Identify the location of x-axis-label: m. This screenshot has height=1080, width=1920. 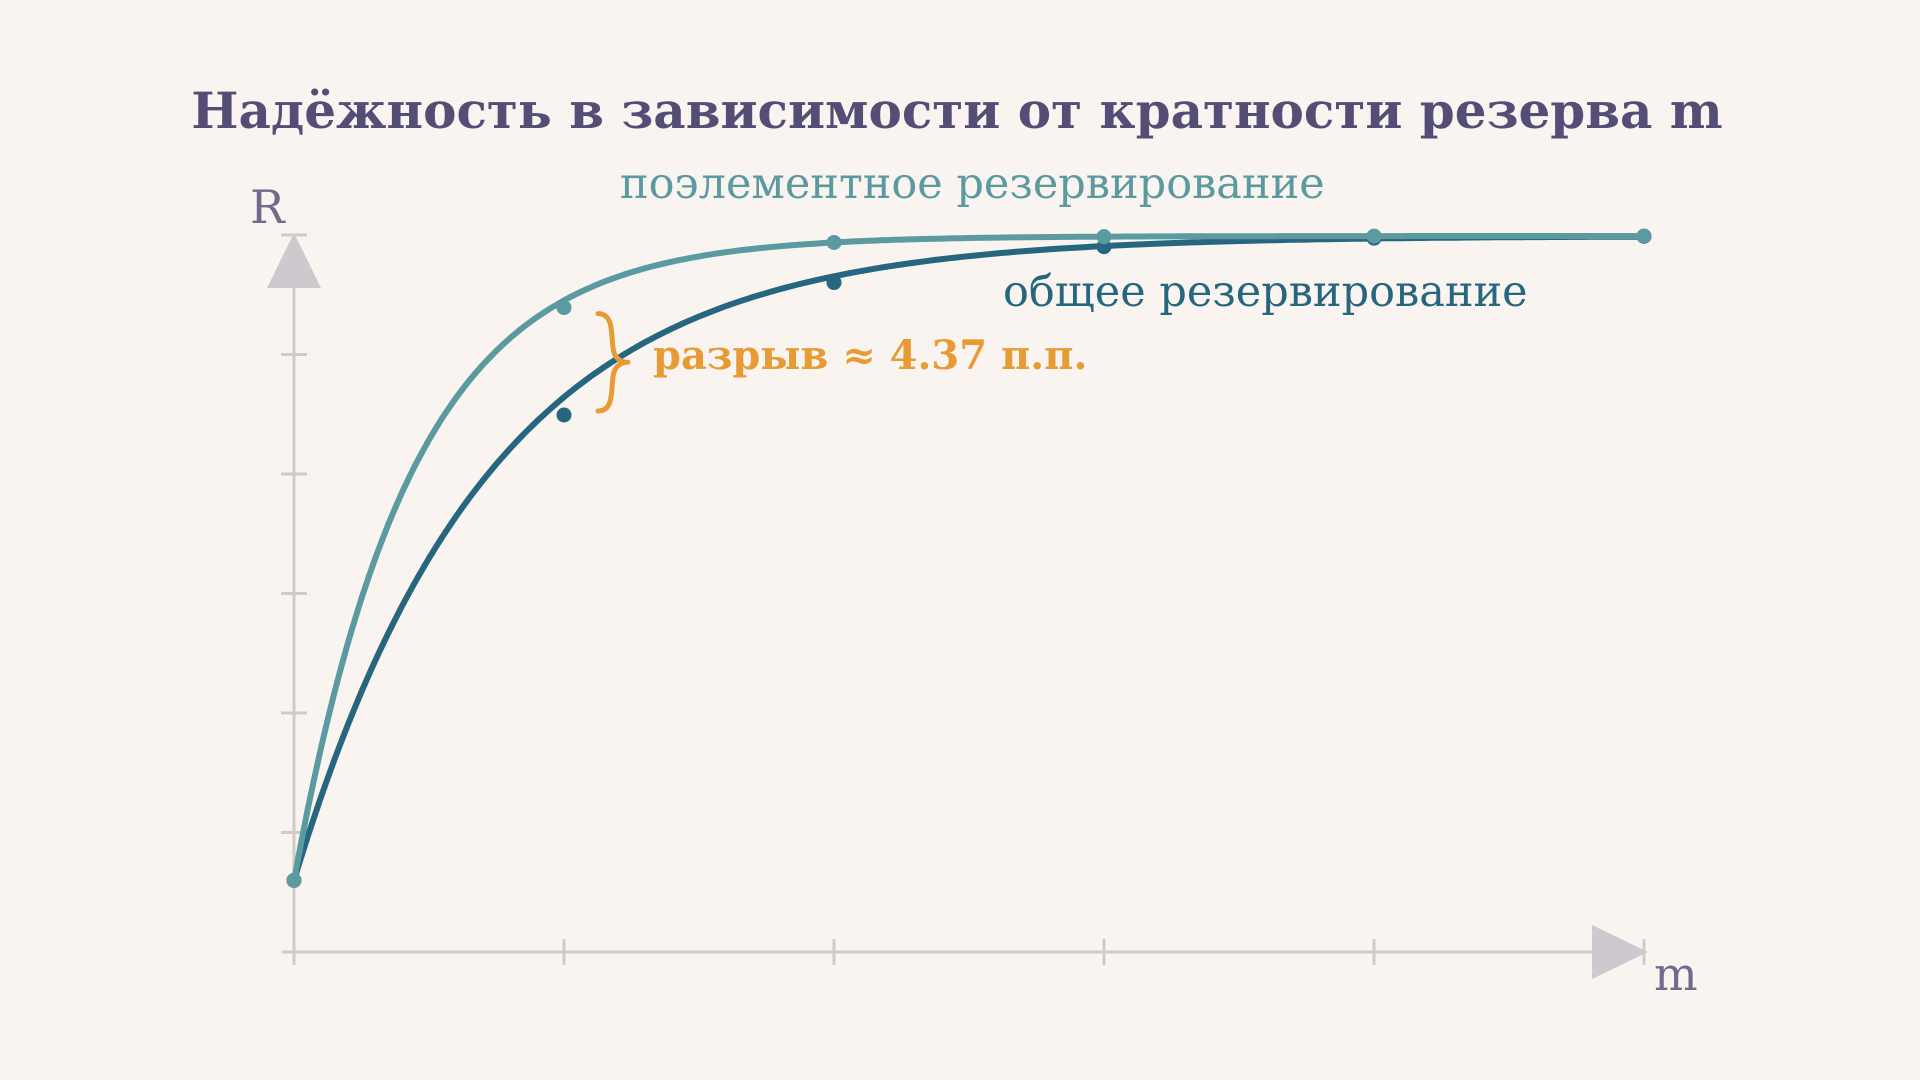
(1676, 974).